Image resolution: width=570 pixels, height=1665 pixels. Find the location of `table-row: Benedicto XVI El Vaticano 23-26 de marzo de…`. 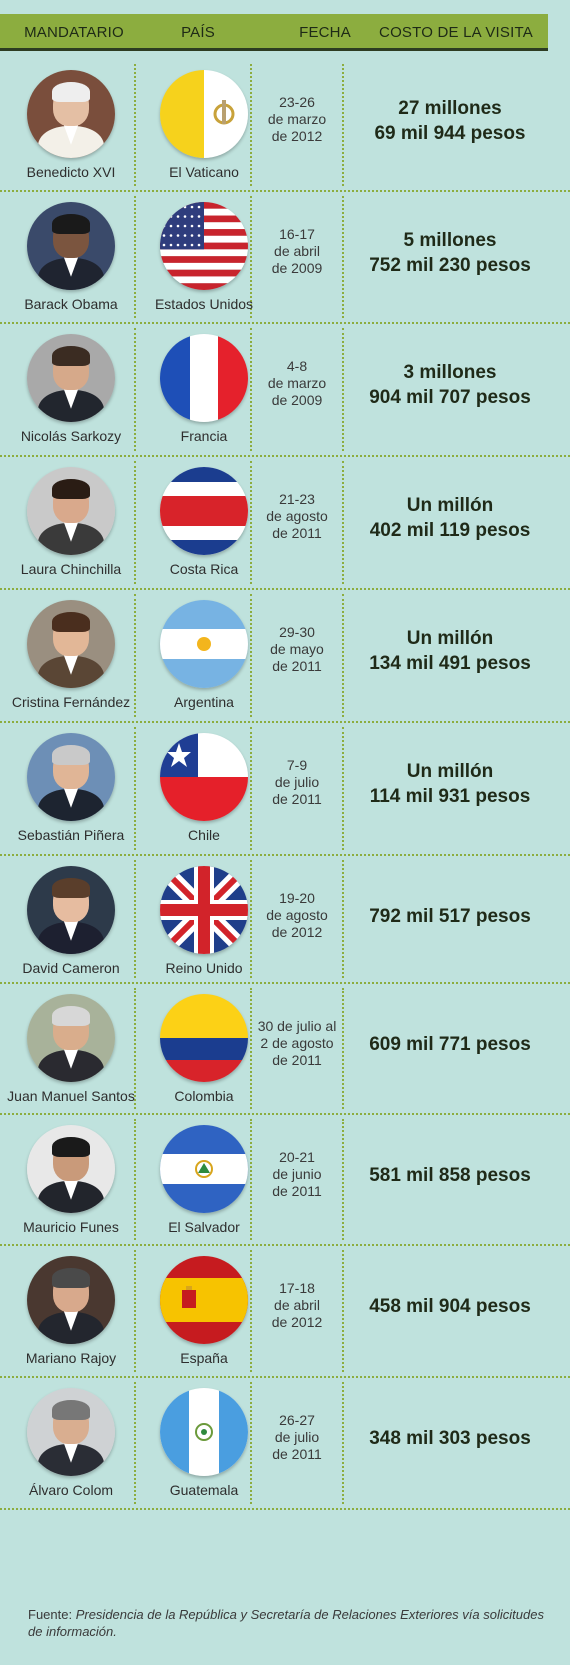

table-row: Benedicto XVI El Vaticano 23-26 de marzo de… is located at coordinates (285, 126).